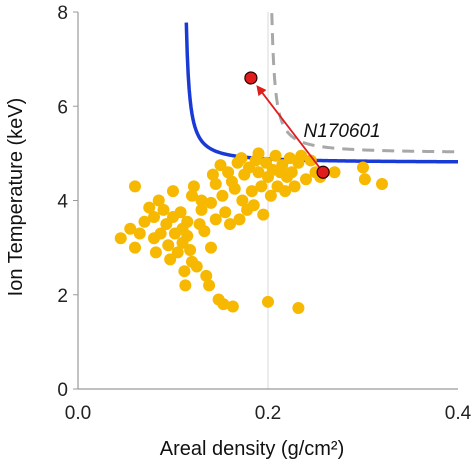  What do you see at coordinates (342, 131) in the screenshot?
I see `shot-annotation: N170601` at bounding box center [342, 131].